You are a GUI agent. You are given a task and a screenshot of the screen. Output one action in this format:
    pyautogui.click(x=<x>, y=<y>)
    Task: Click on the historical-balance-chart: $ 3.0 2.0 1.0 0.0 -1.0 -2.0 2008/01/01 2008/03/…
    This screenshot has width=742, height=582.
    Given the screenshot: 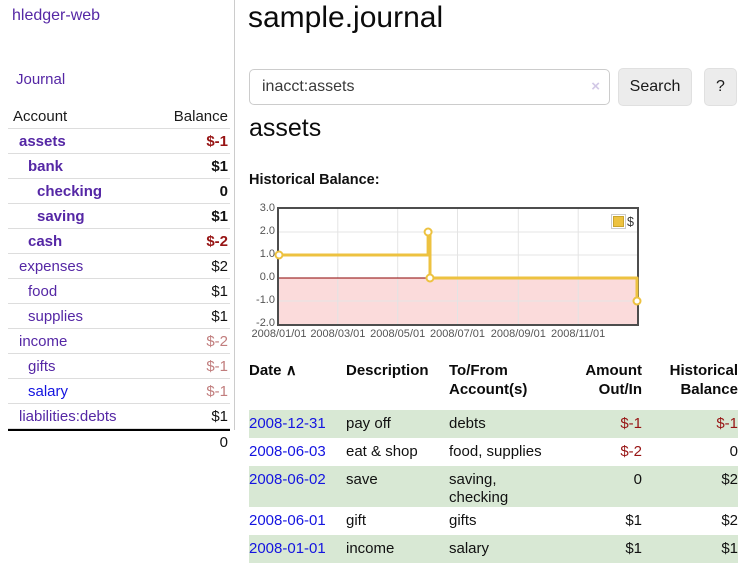 What is the action you would take?
    pyautogui.click(x=464, y=274)
    